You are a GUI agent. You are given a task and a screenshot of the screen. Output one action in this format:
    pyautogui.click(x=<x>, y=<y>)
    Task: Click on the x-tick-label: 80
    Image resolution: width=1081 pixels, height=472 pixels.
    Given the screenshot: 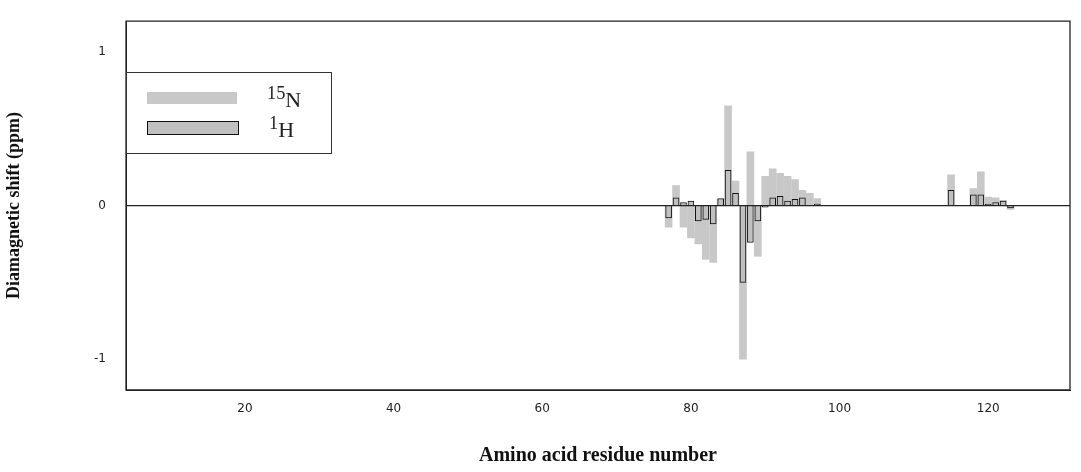 What is the action you would take?
    pyautogui.click(x=691, y=408)
    